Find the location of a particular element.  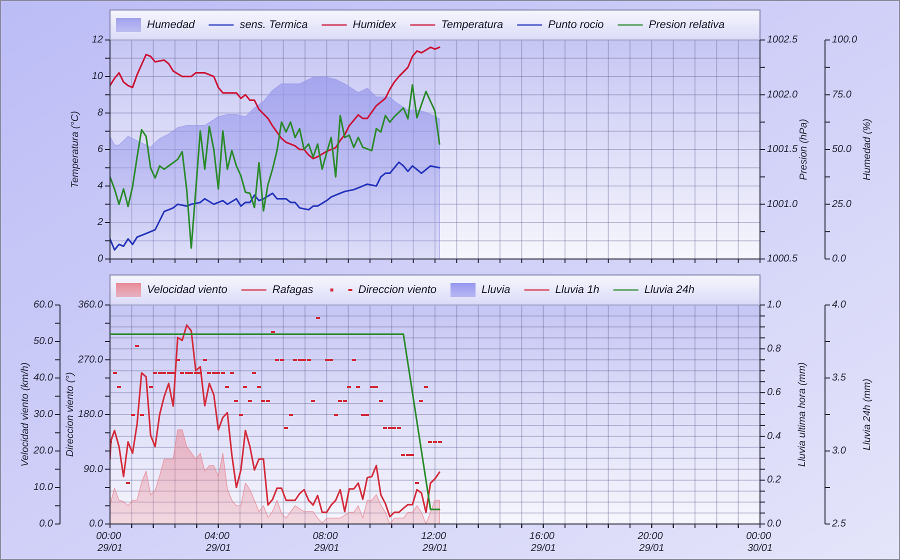

y-axis-title: Temperatura (°C) is located at coordinates (75, 149).